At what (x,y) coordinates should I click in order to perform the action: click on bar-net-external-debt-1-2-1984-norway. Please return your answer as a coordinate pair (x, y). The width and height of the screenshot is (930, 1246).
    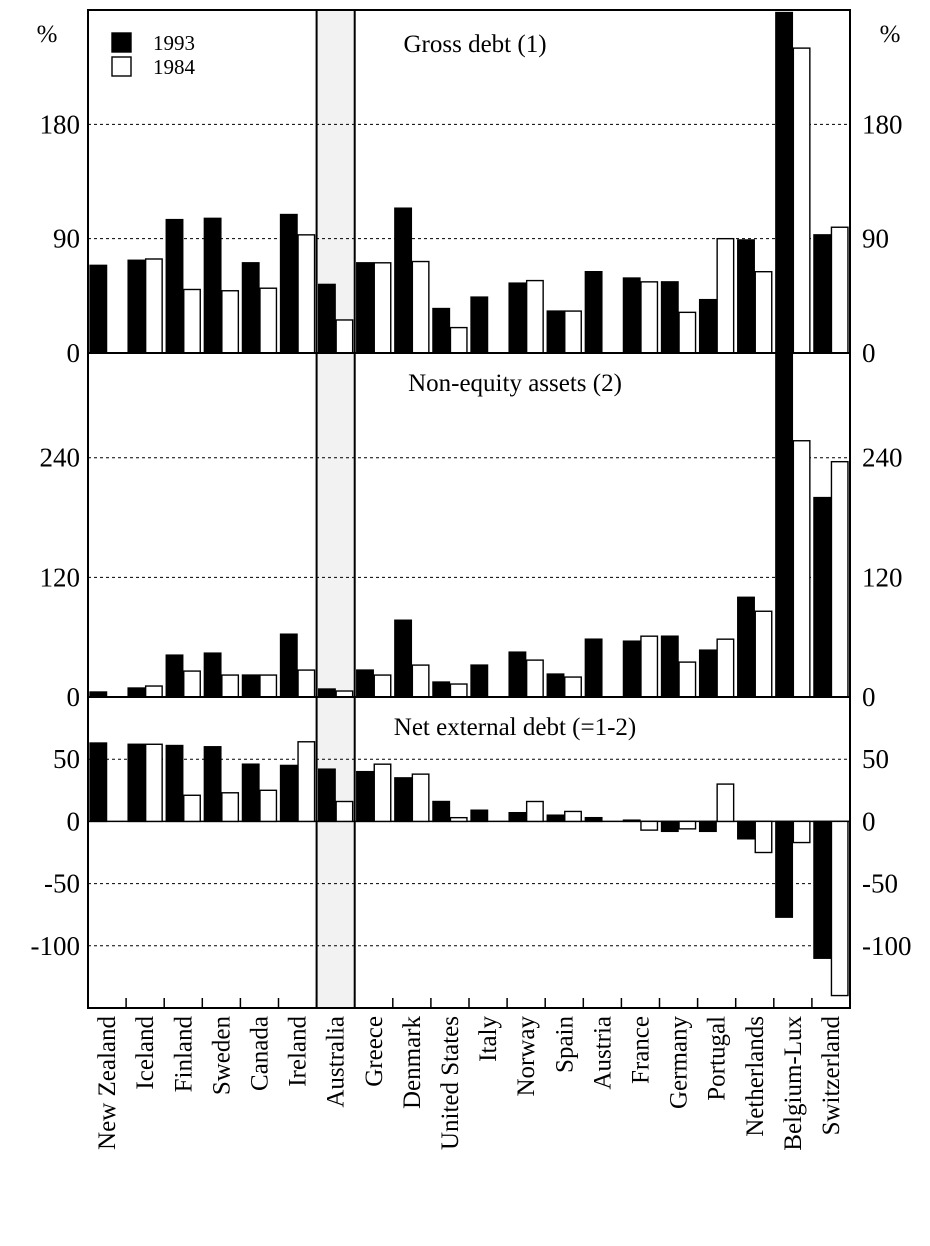
    Looking at the image, I should click on (534, 811).